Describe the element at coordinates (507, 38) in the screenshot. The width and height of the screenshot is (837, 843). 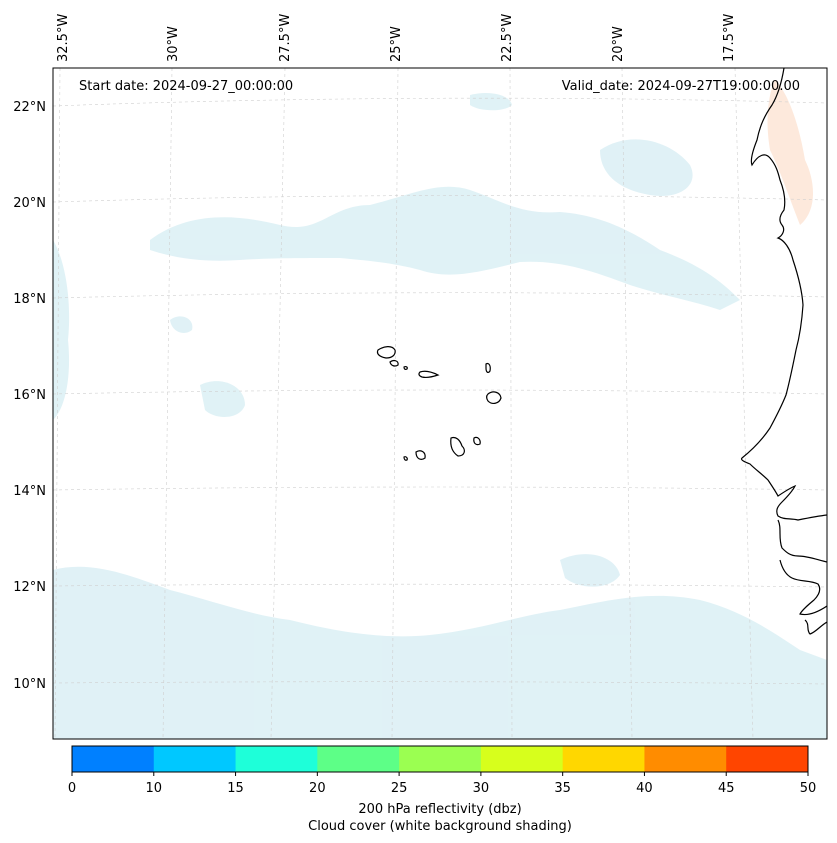
I see `lon-label-22-5w: 22.5°W` at that location.